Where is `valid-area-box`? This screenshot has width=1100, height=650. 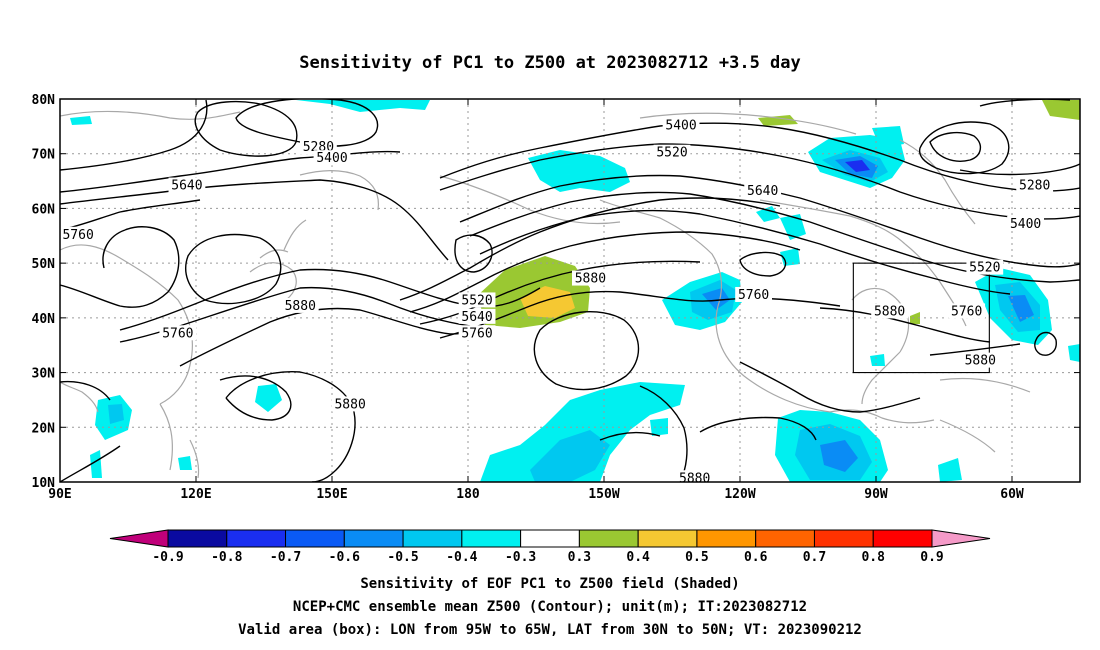 valid-area-box is located at coordinates (921, 318).